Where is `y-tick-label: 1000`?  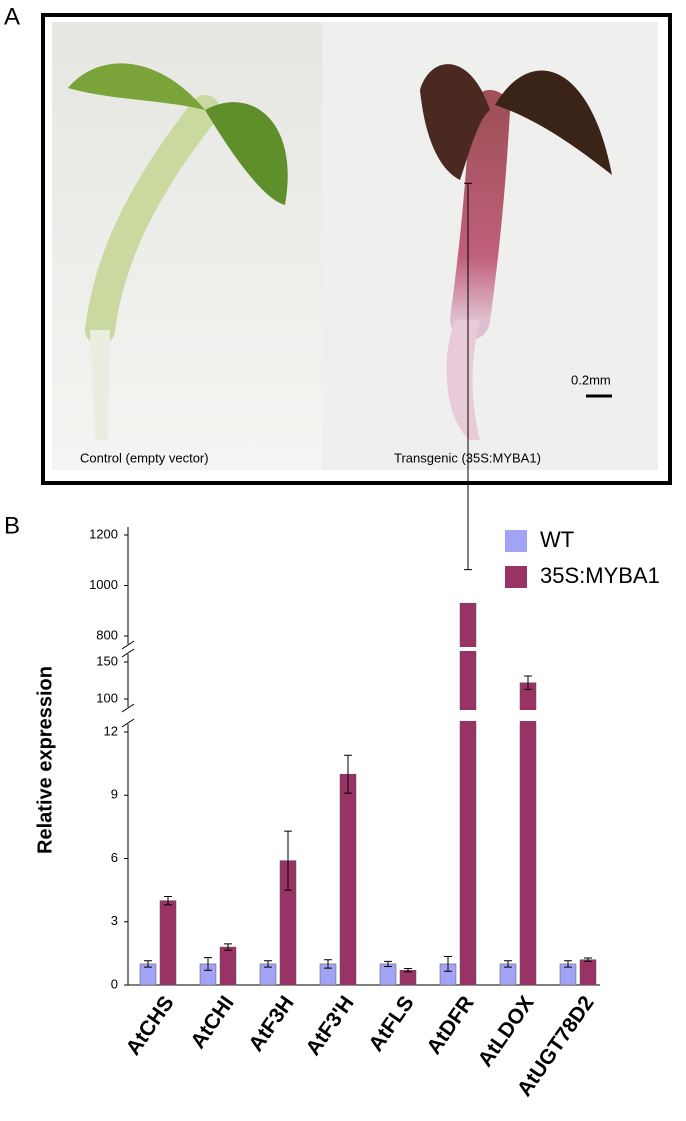
y-tick-label: 1000 is located at coordinates (103, 584).